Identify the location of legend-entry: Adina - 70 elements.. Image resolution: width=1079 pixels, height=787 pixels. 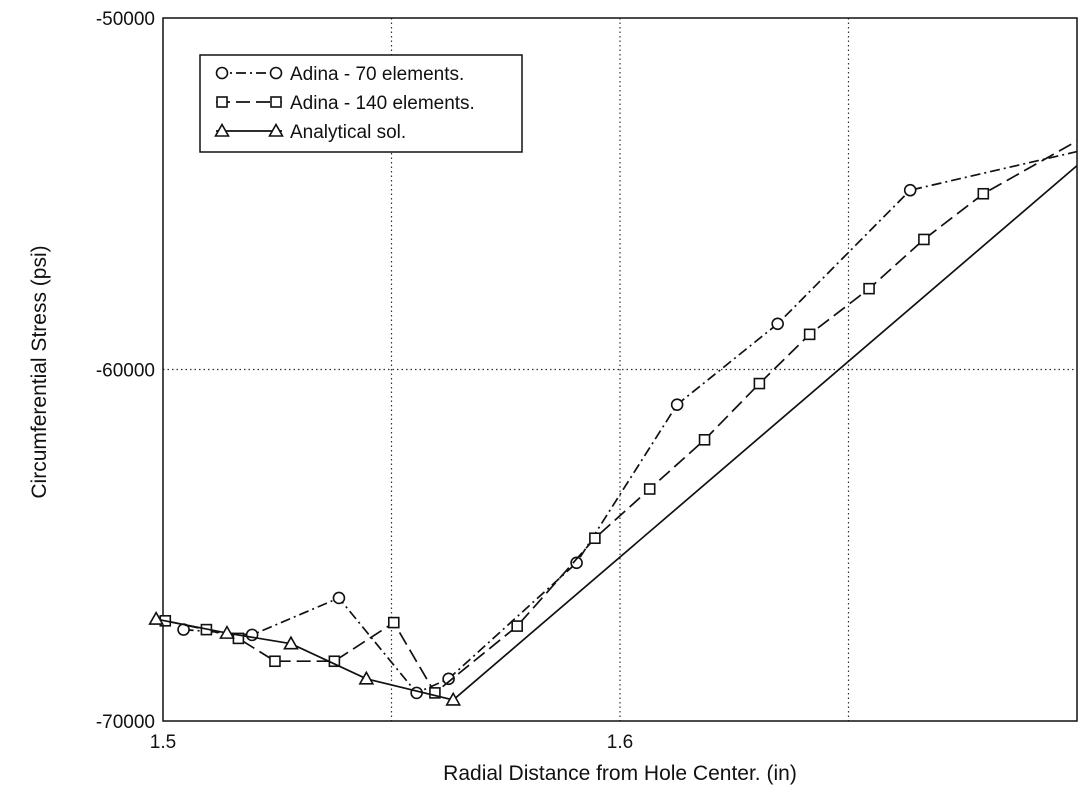
(339, 74).